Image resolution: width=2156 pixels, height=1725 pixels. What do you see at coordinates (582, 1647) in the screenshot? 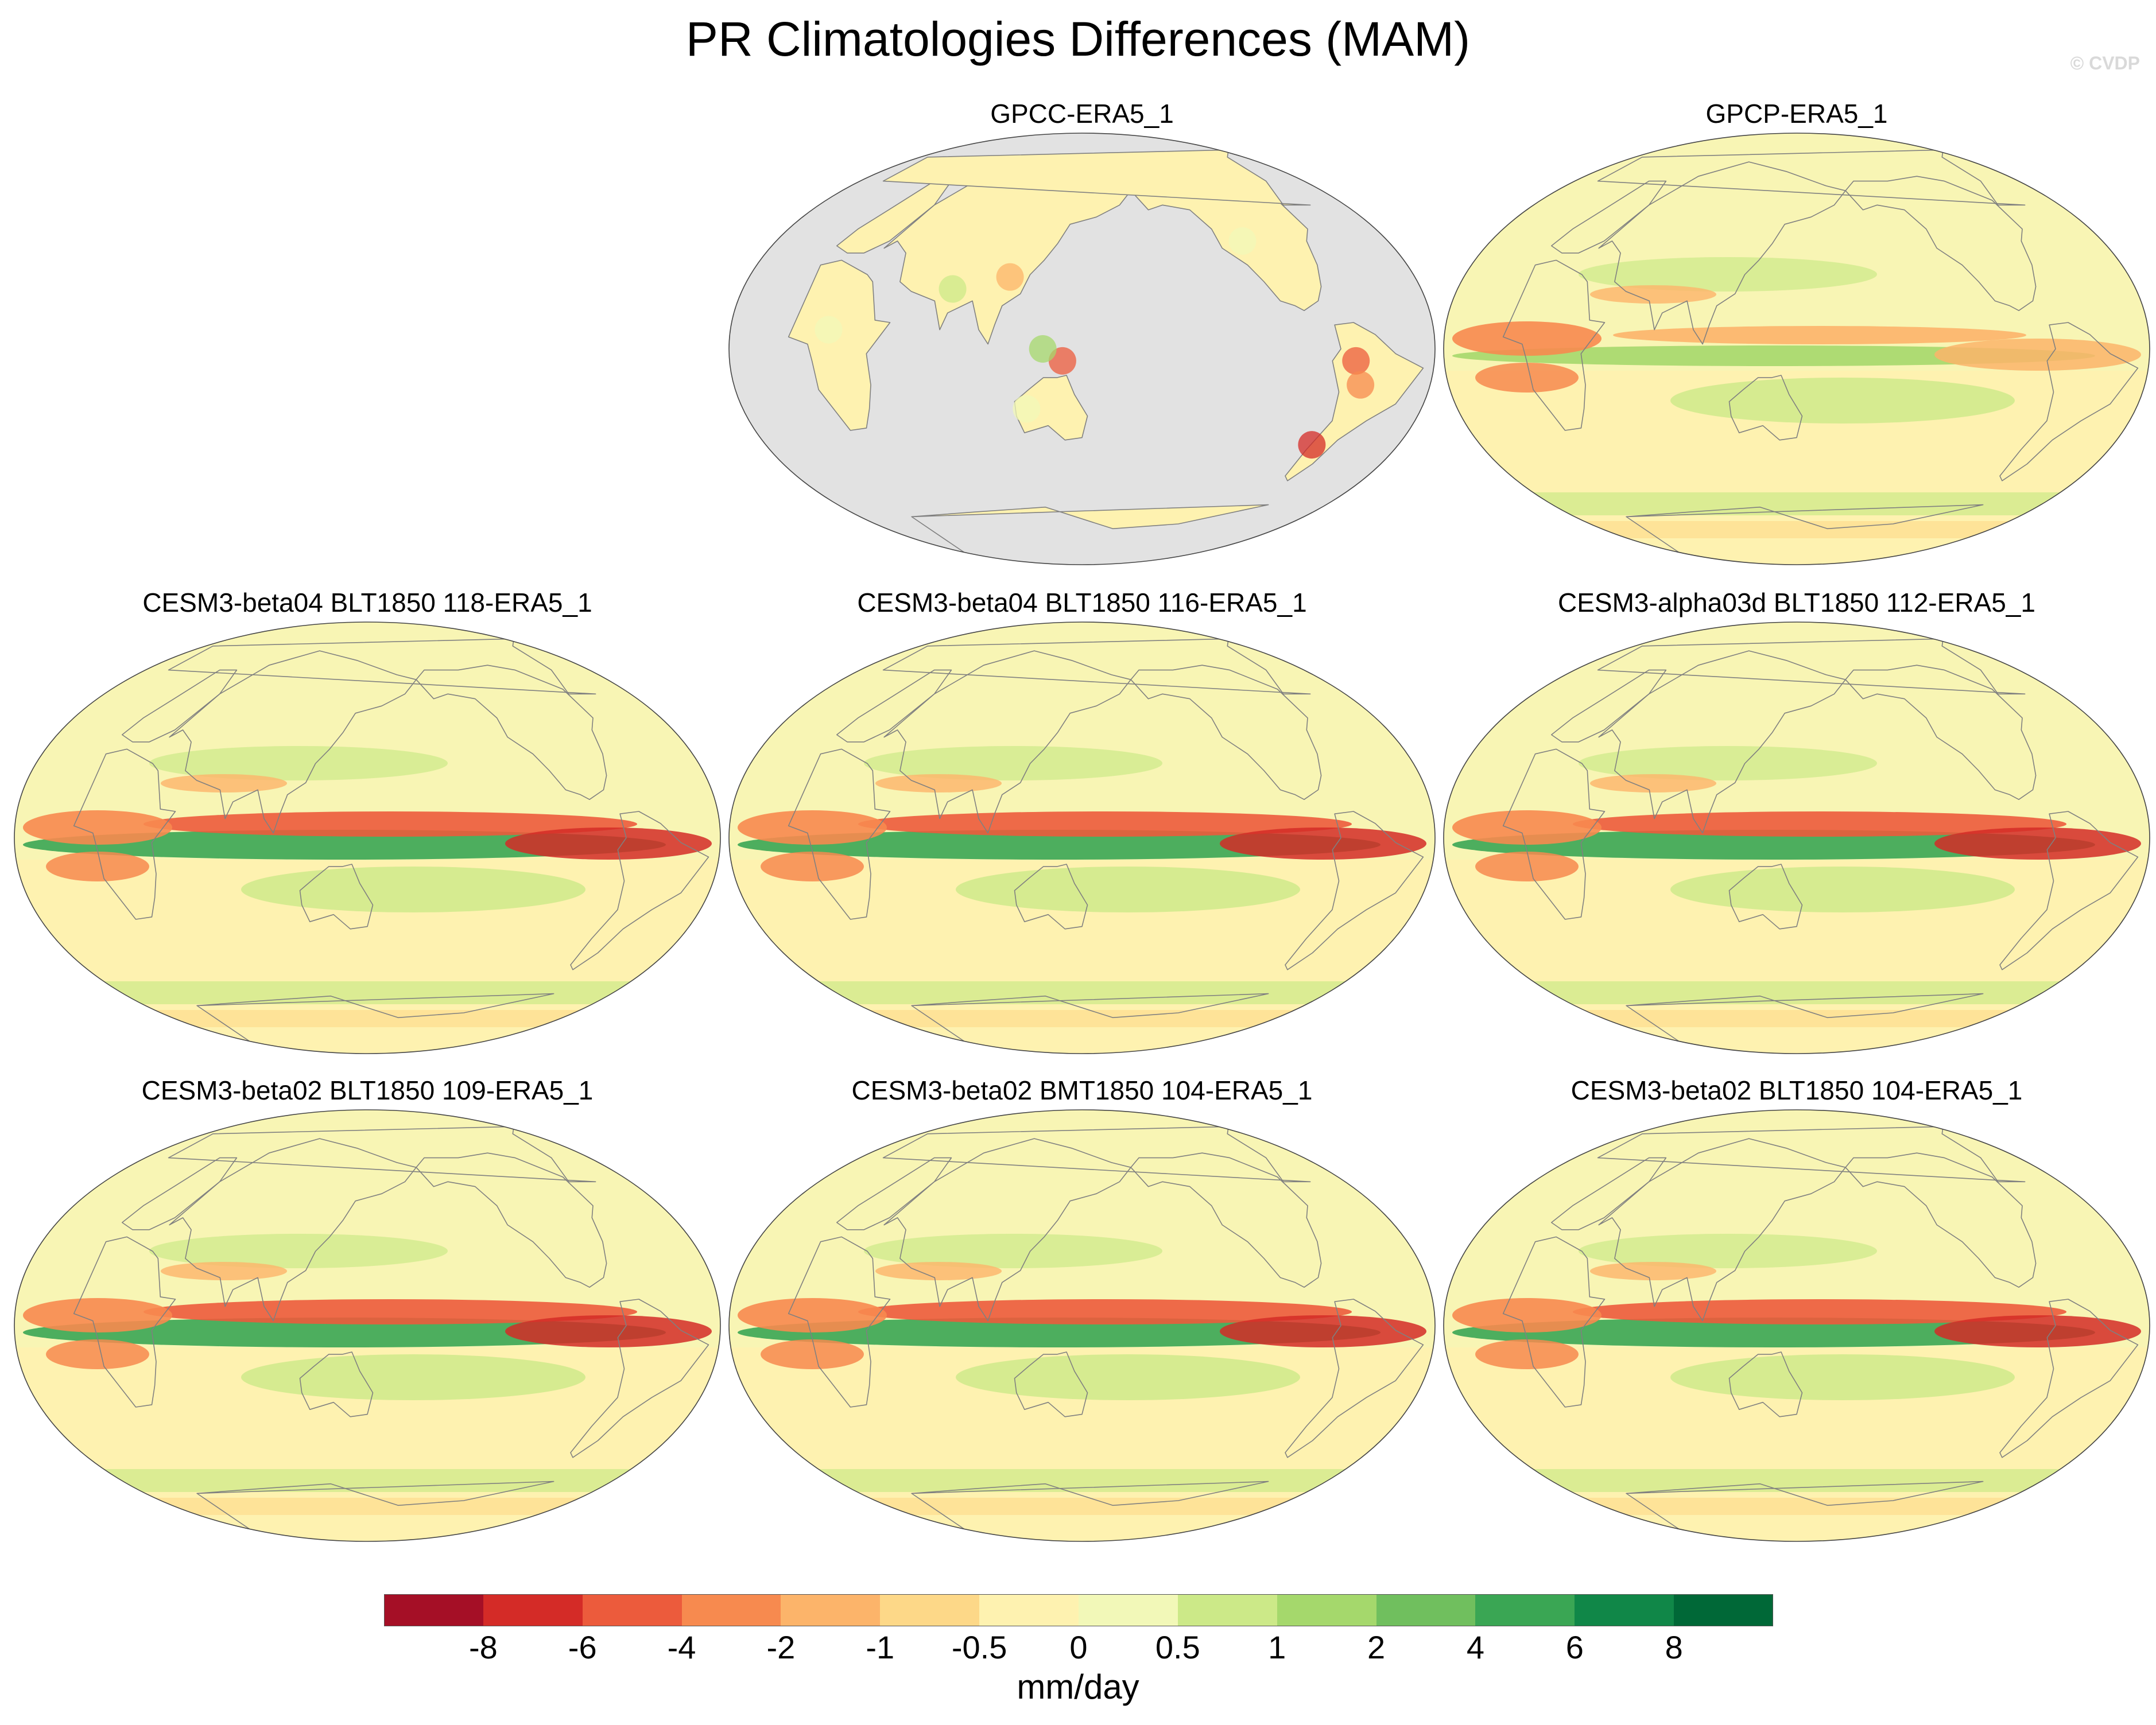
I see `colorbar-tick-label: -6` at bounding box center [582, 1647].